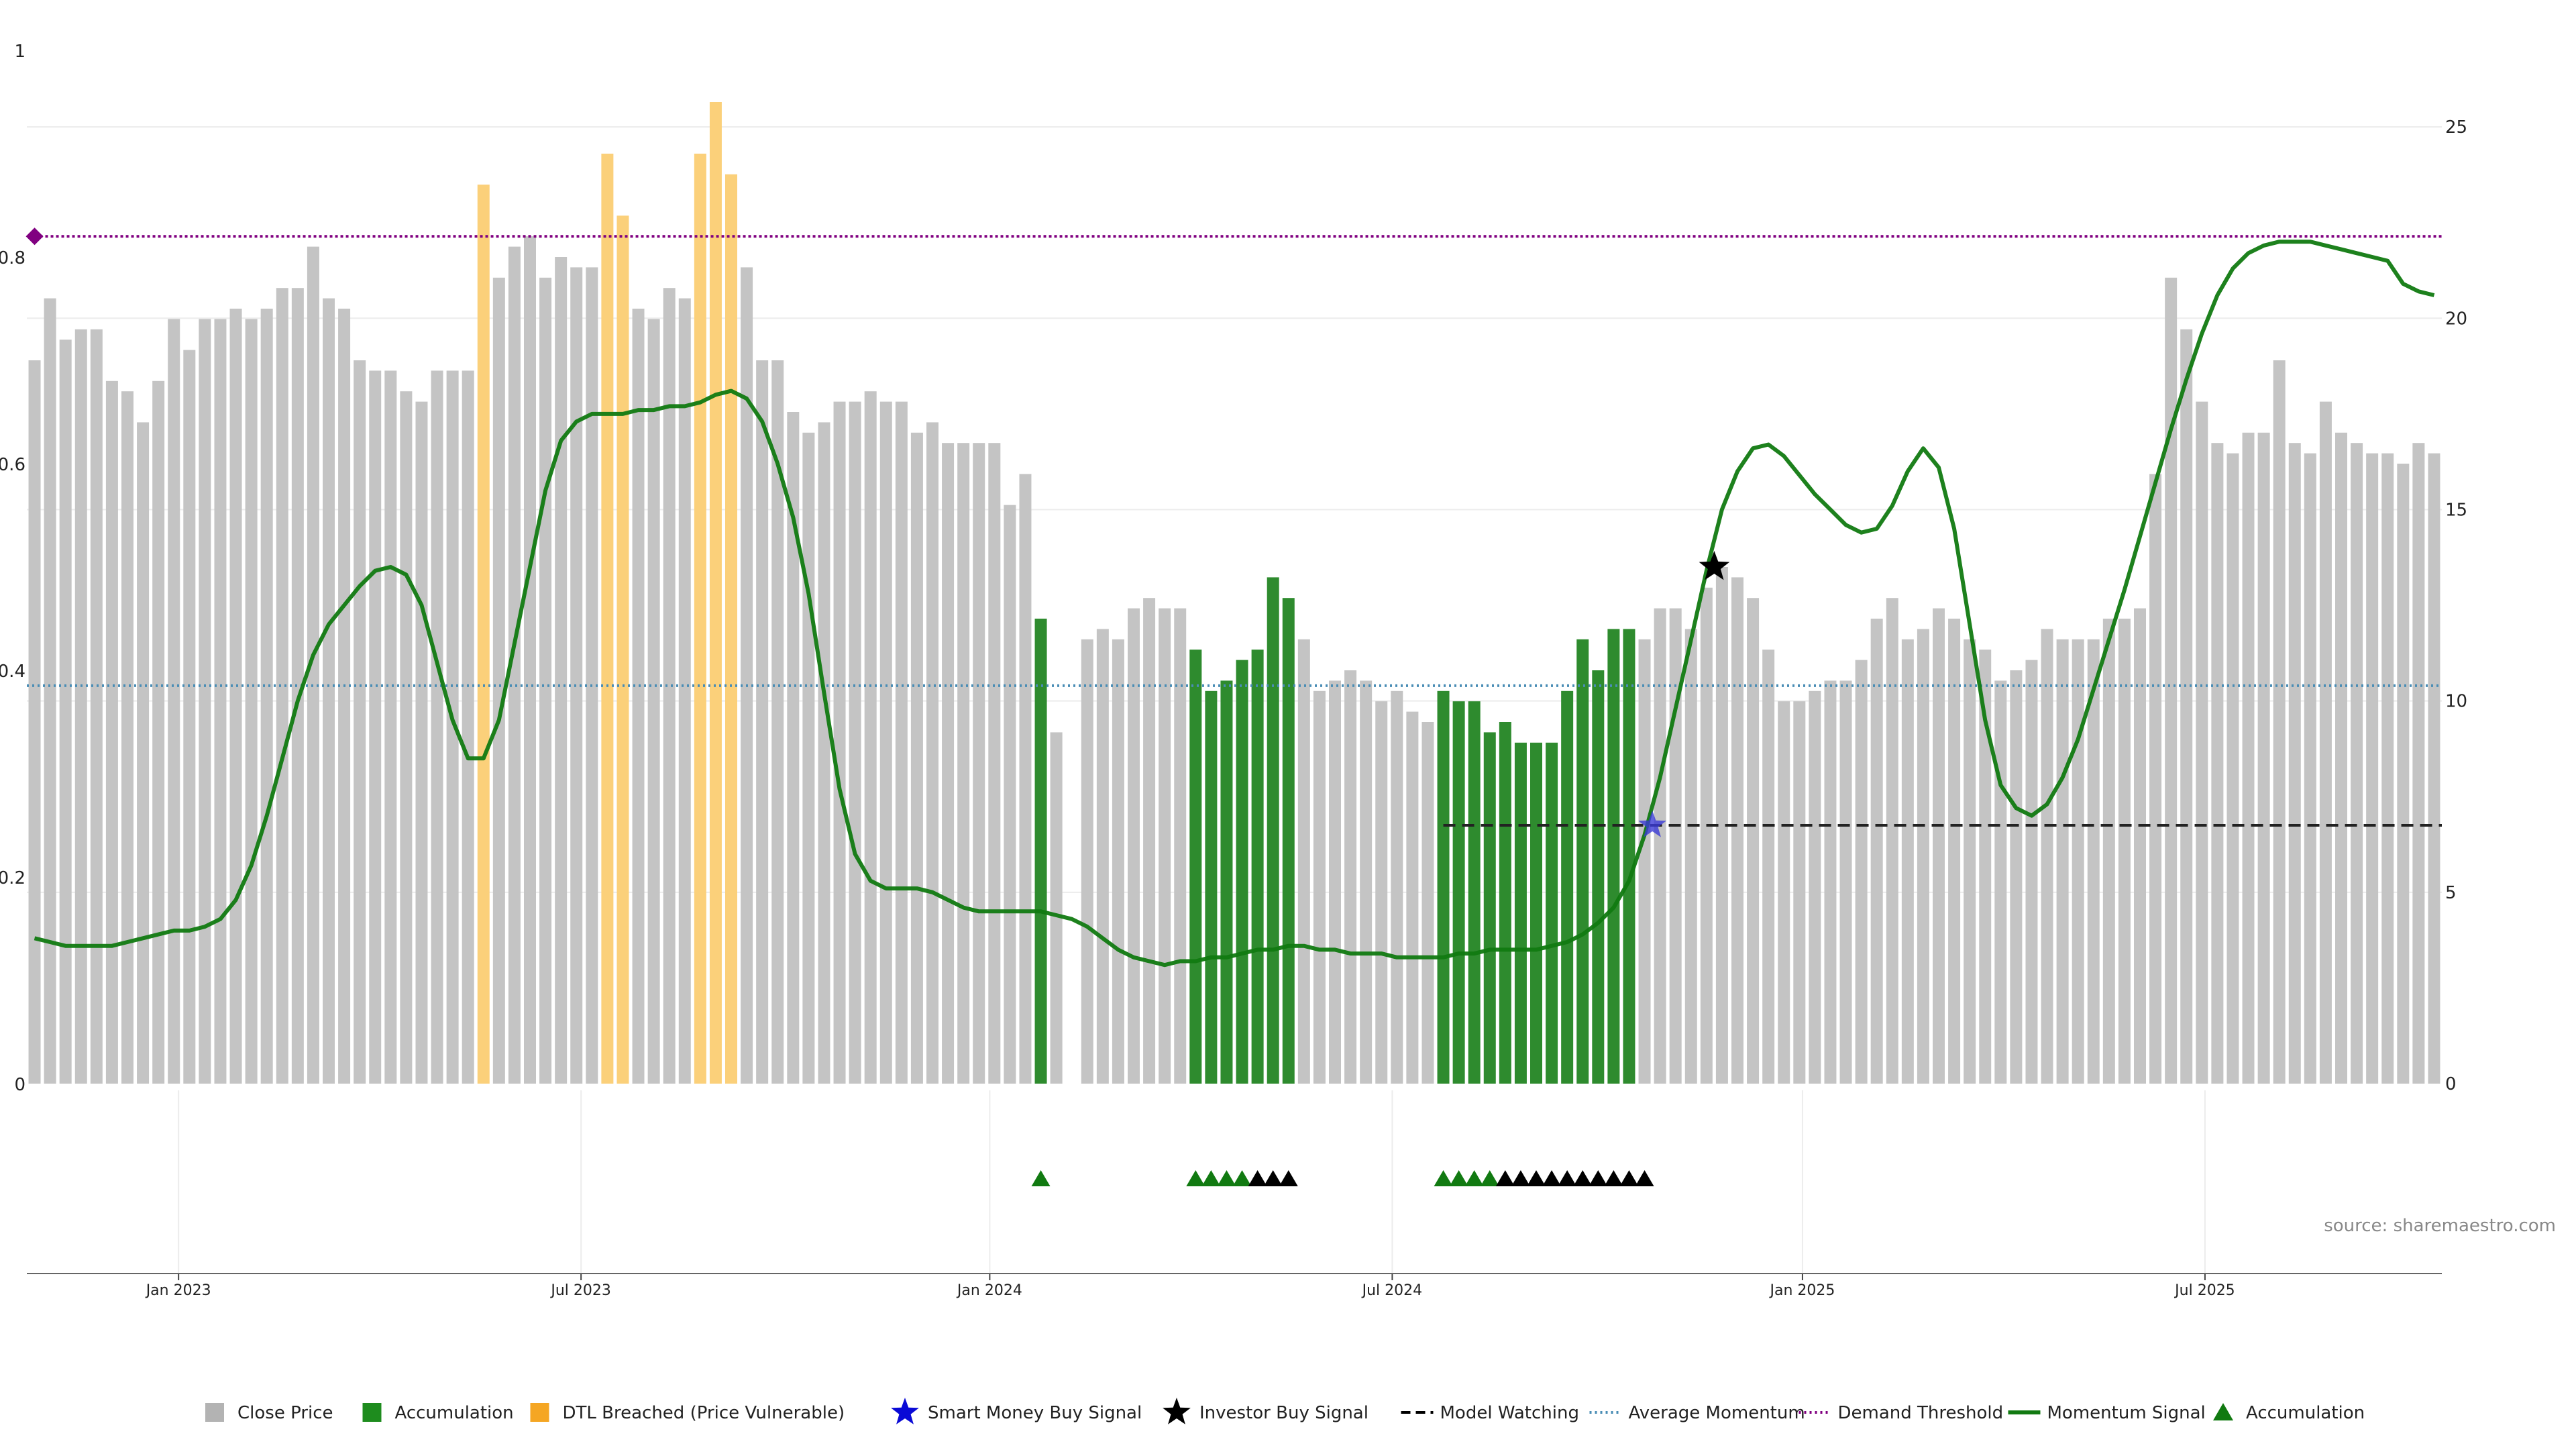 This screenshot has height=1452, width=2576. I want to click on left-tick-label: 0.2, so click(12, 878).